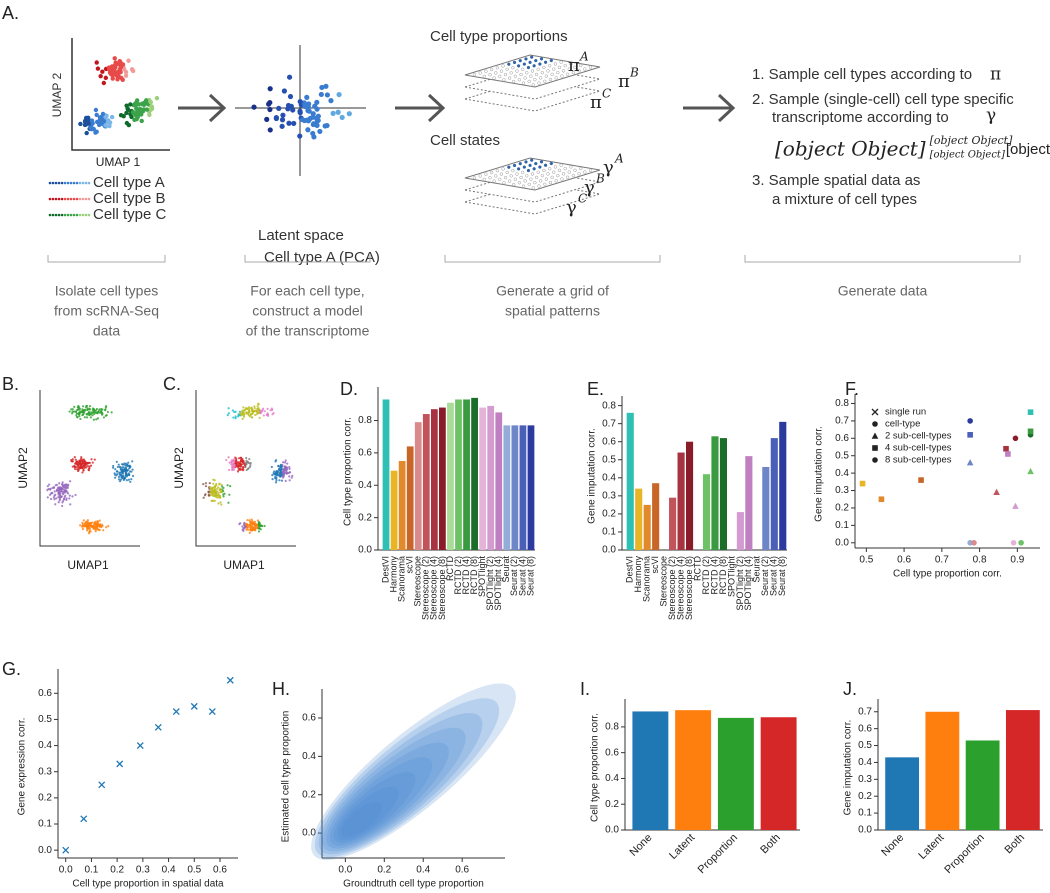 This screenshot has width=1050, height=893. Describe the element at coordinates (612, 752) in the screenshot. I see `y-tick-label: 0.6` at that location.